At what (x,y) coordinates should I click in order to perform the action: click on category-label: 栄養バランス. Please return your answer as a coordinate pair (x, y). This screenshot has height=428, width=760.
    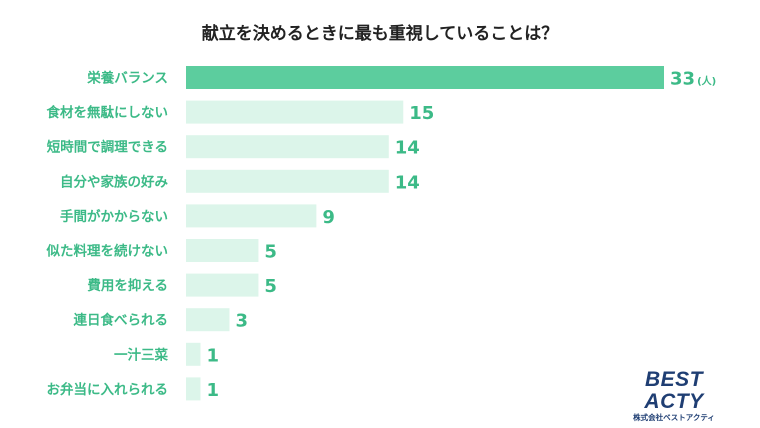
    Looking at the image, I should click on (127, 78).